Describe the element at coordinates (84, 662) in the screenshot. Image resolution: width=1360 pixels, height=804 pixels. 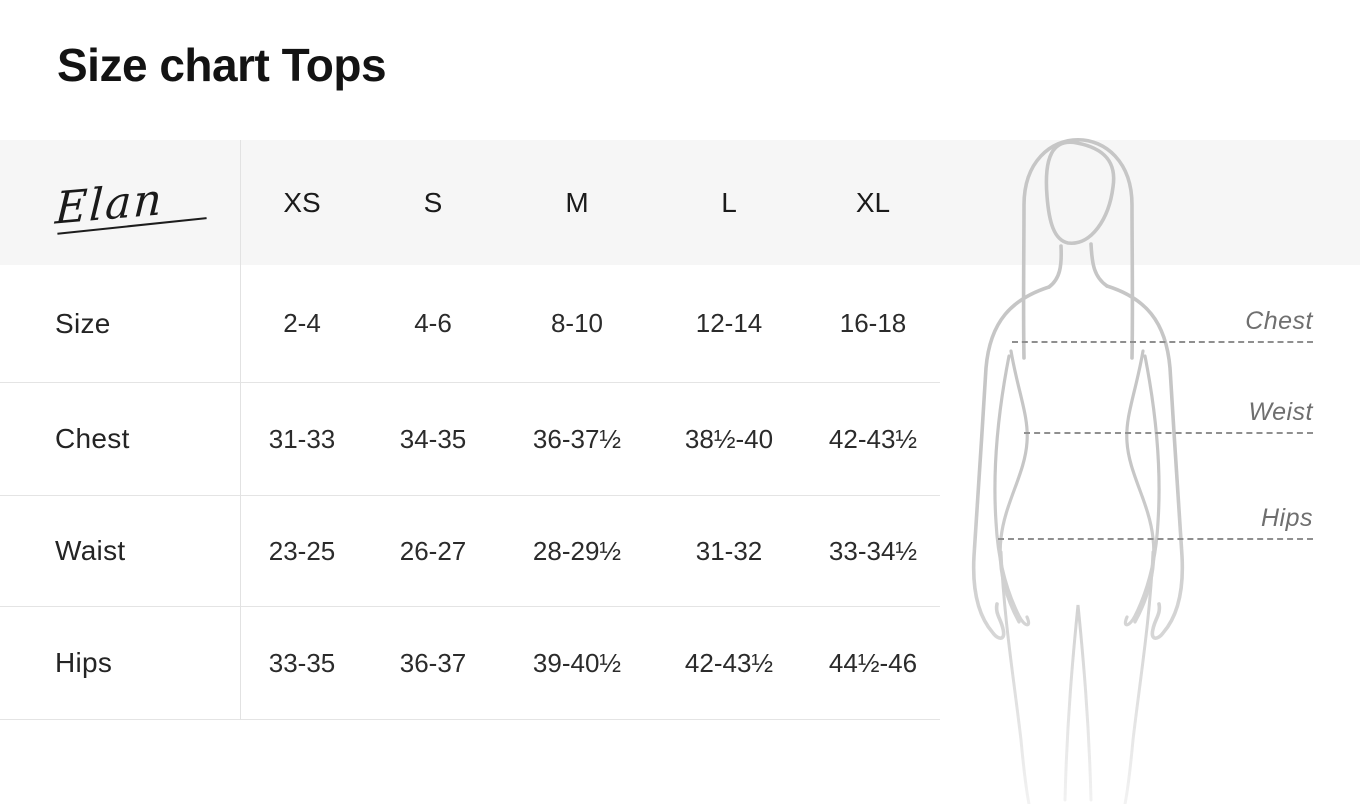
I see `row-label-hips: Hips` at that location.